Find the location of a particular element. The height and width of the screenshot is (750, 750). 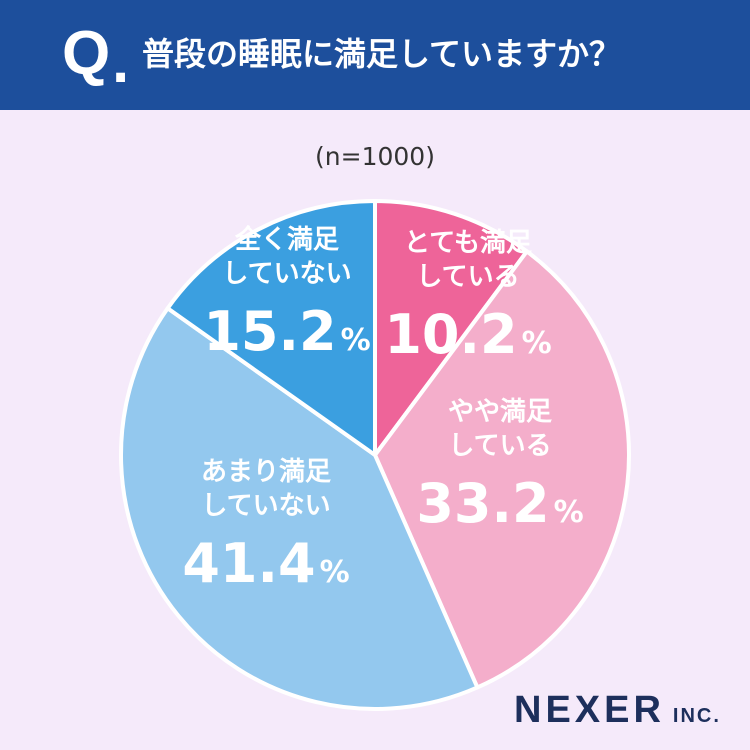

question-header: Q . 普段の睡眠に満足していますか？ is located at coordinates (375, 55).